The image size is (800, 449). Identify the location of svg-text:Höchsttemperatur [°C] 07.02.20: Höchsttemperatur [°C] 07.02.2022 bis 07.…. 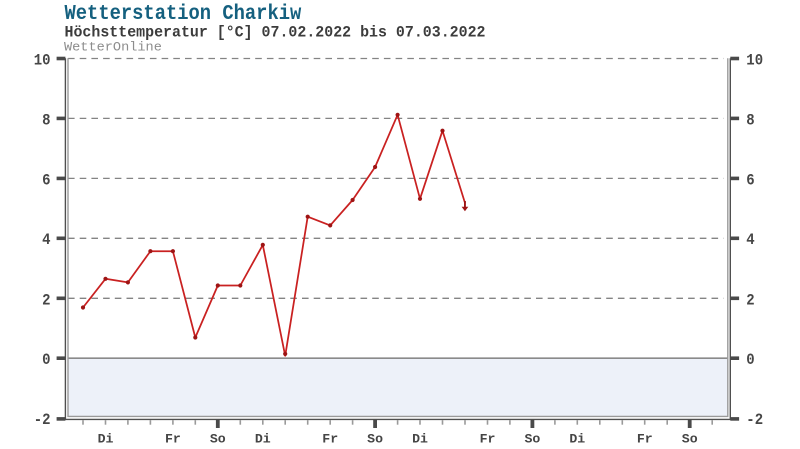
(275, 32).